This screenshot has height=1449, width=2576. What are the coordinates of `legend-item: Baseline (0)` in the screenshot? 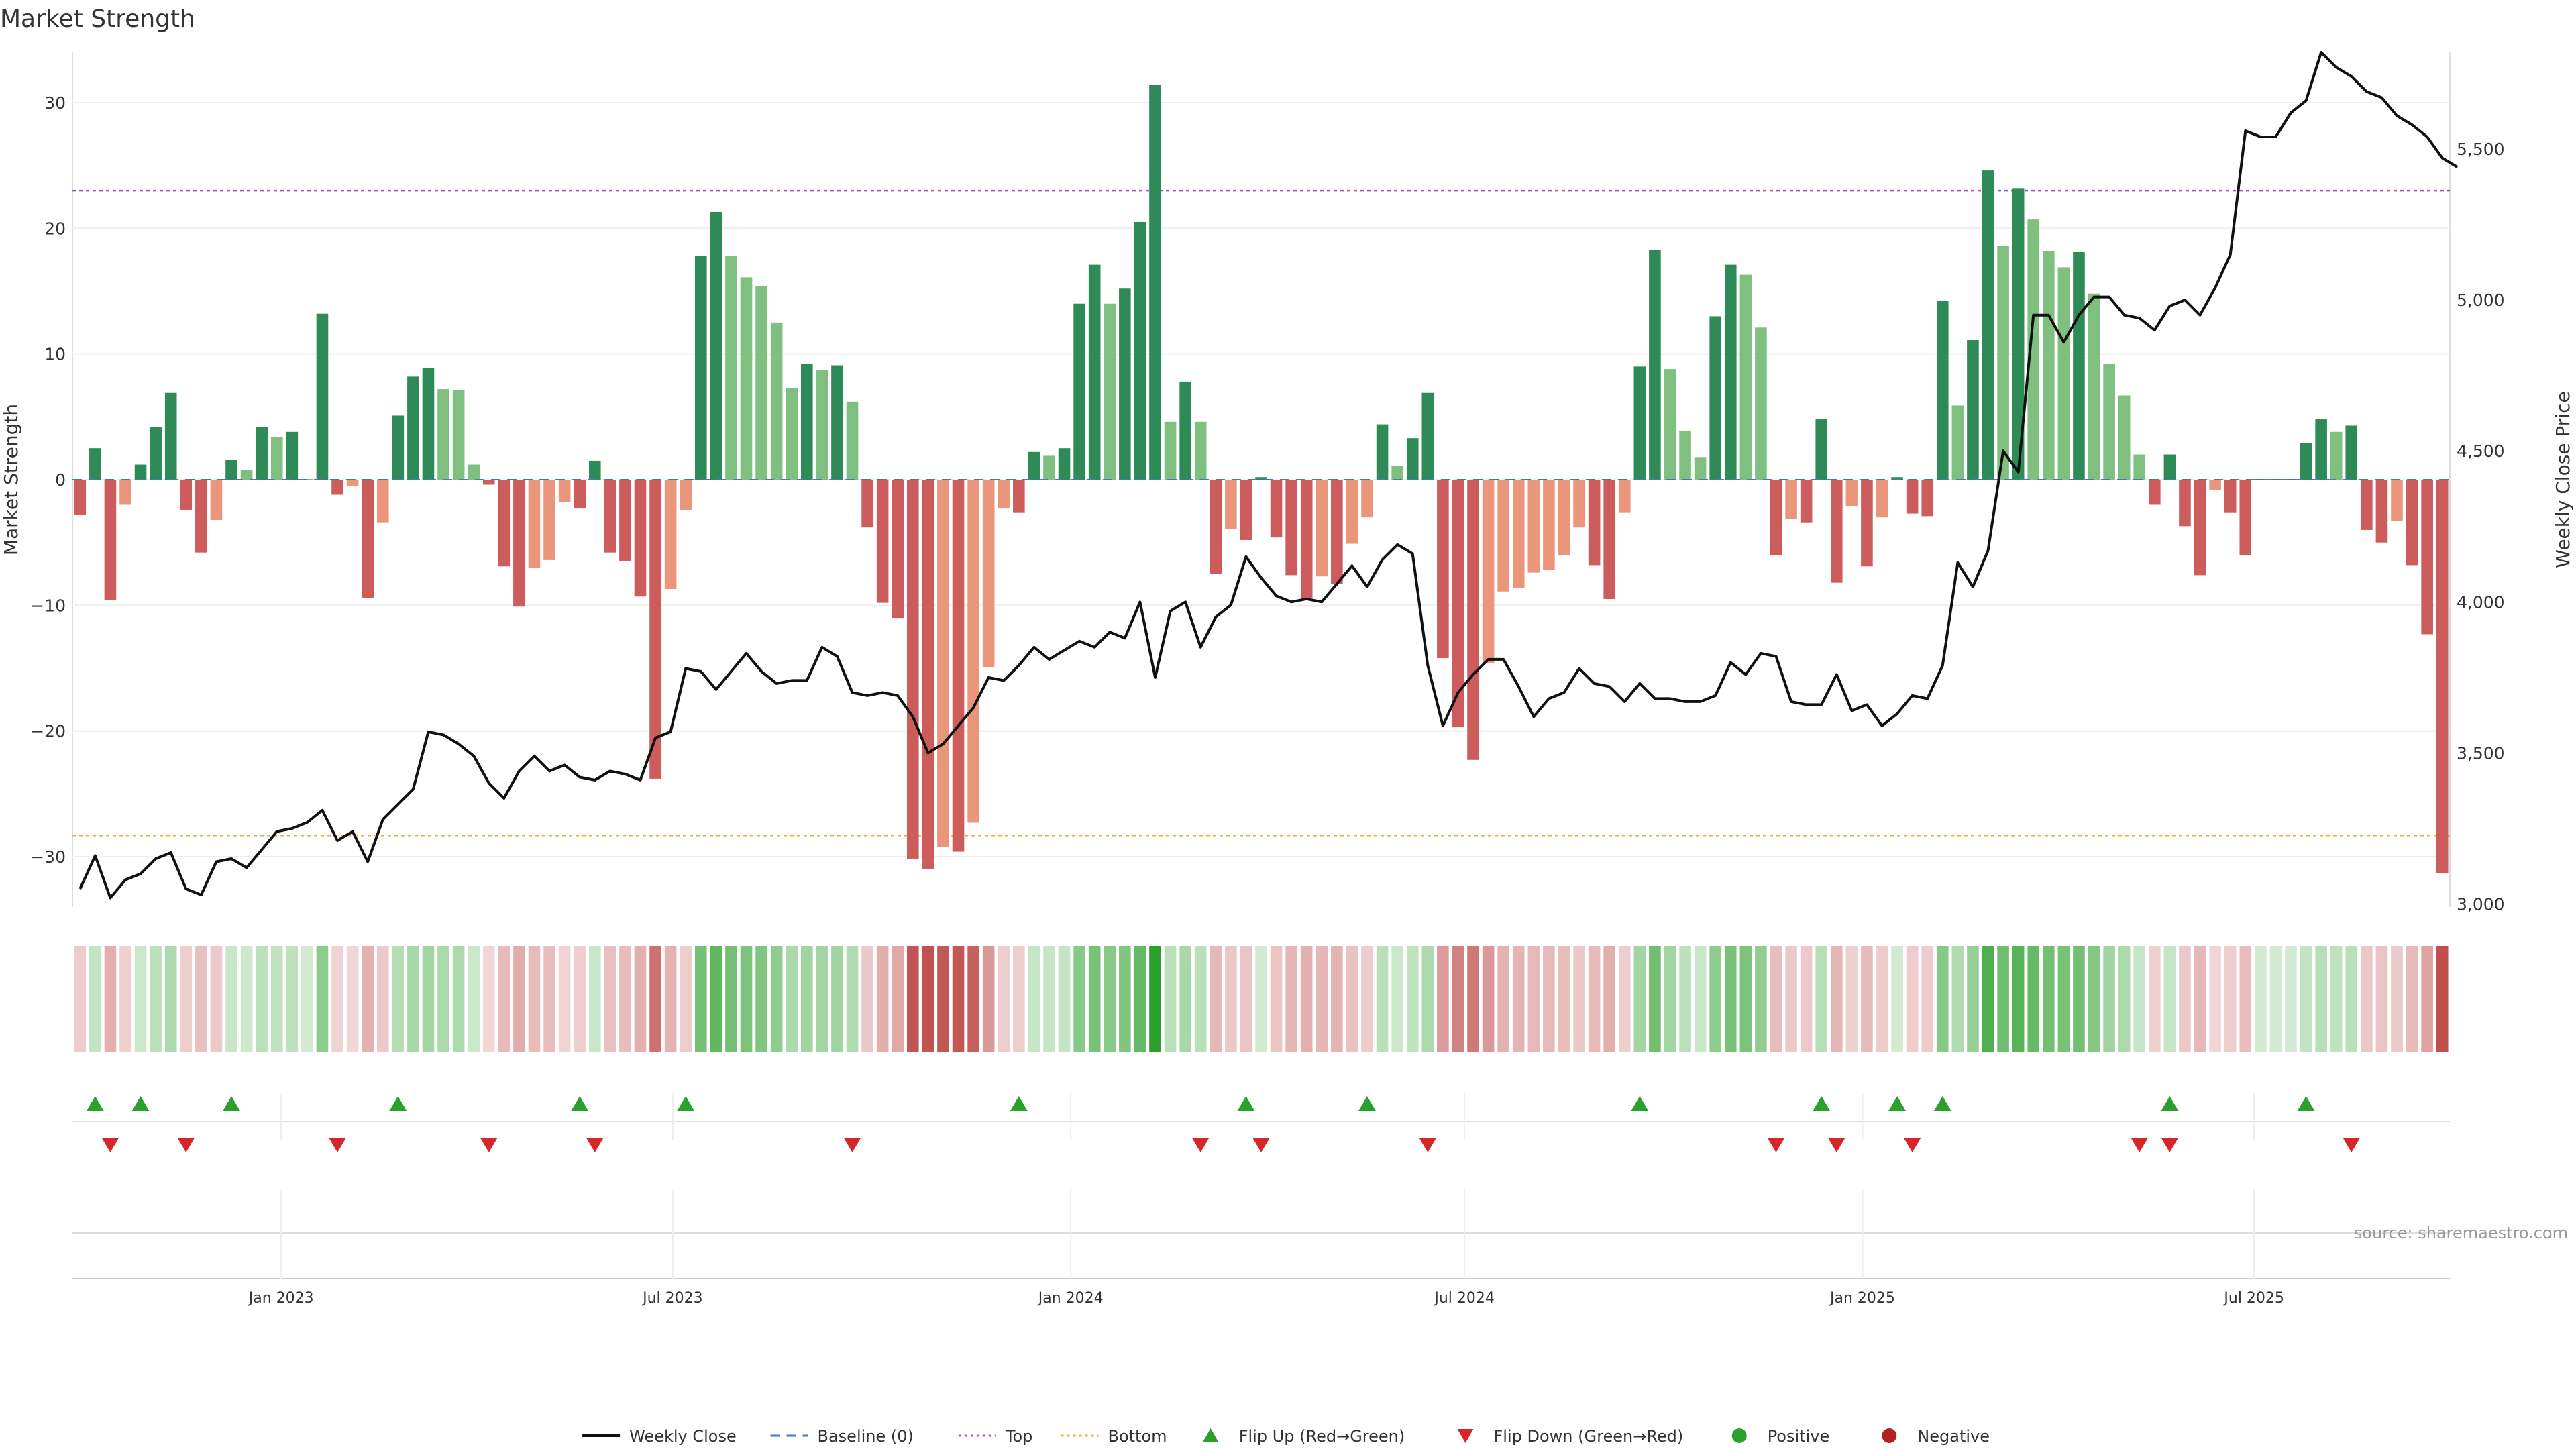 It's located at (842, 1436).